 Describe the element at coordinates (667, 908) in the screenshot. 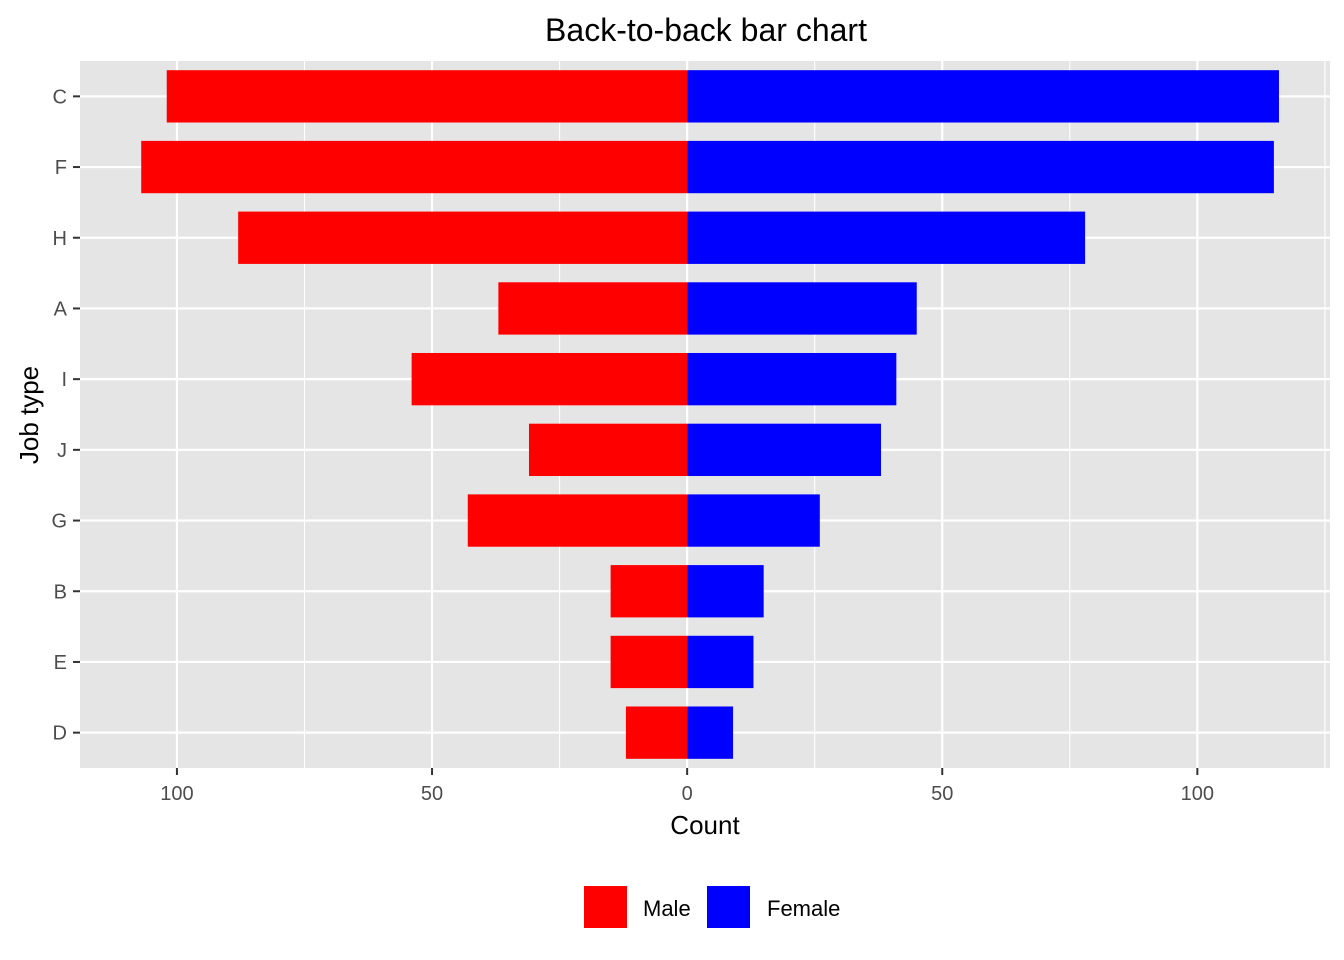

I see `legend-label-male: Male` at that location.